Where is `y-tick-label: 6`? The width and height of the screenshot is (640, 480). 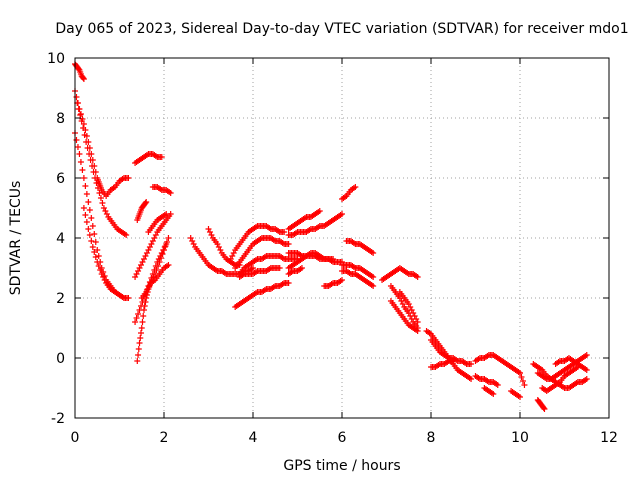 y-tick-label: 6 is located at coordinates (60, 179).